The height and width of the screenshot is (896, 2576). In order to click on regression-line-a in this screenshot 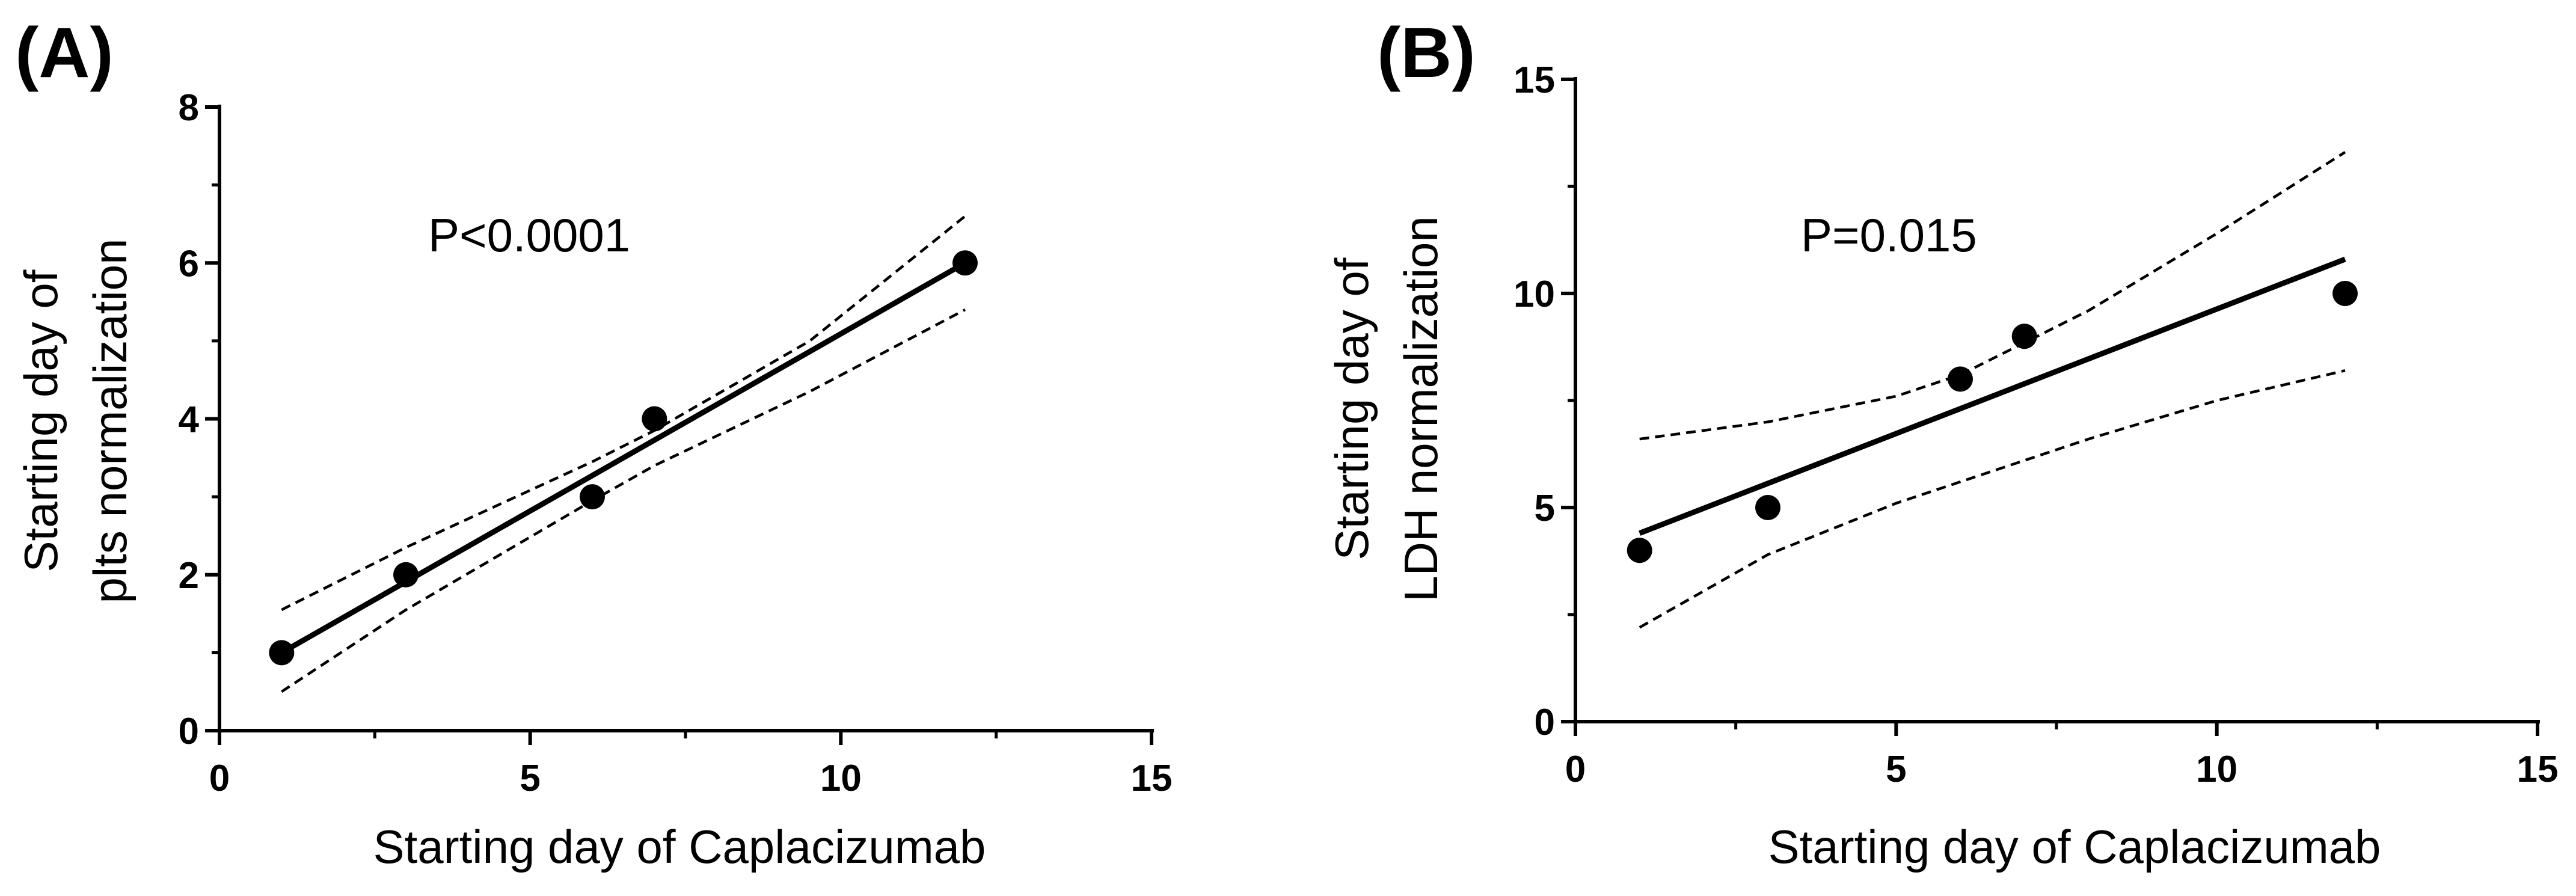, I will do `click(623, 457)`.